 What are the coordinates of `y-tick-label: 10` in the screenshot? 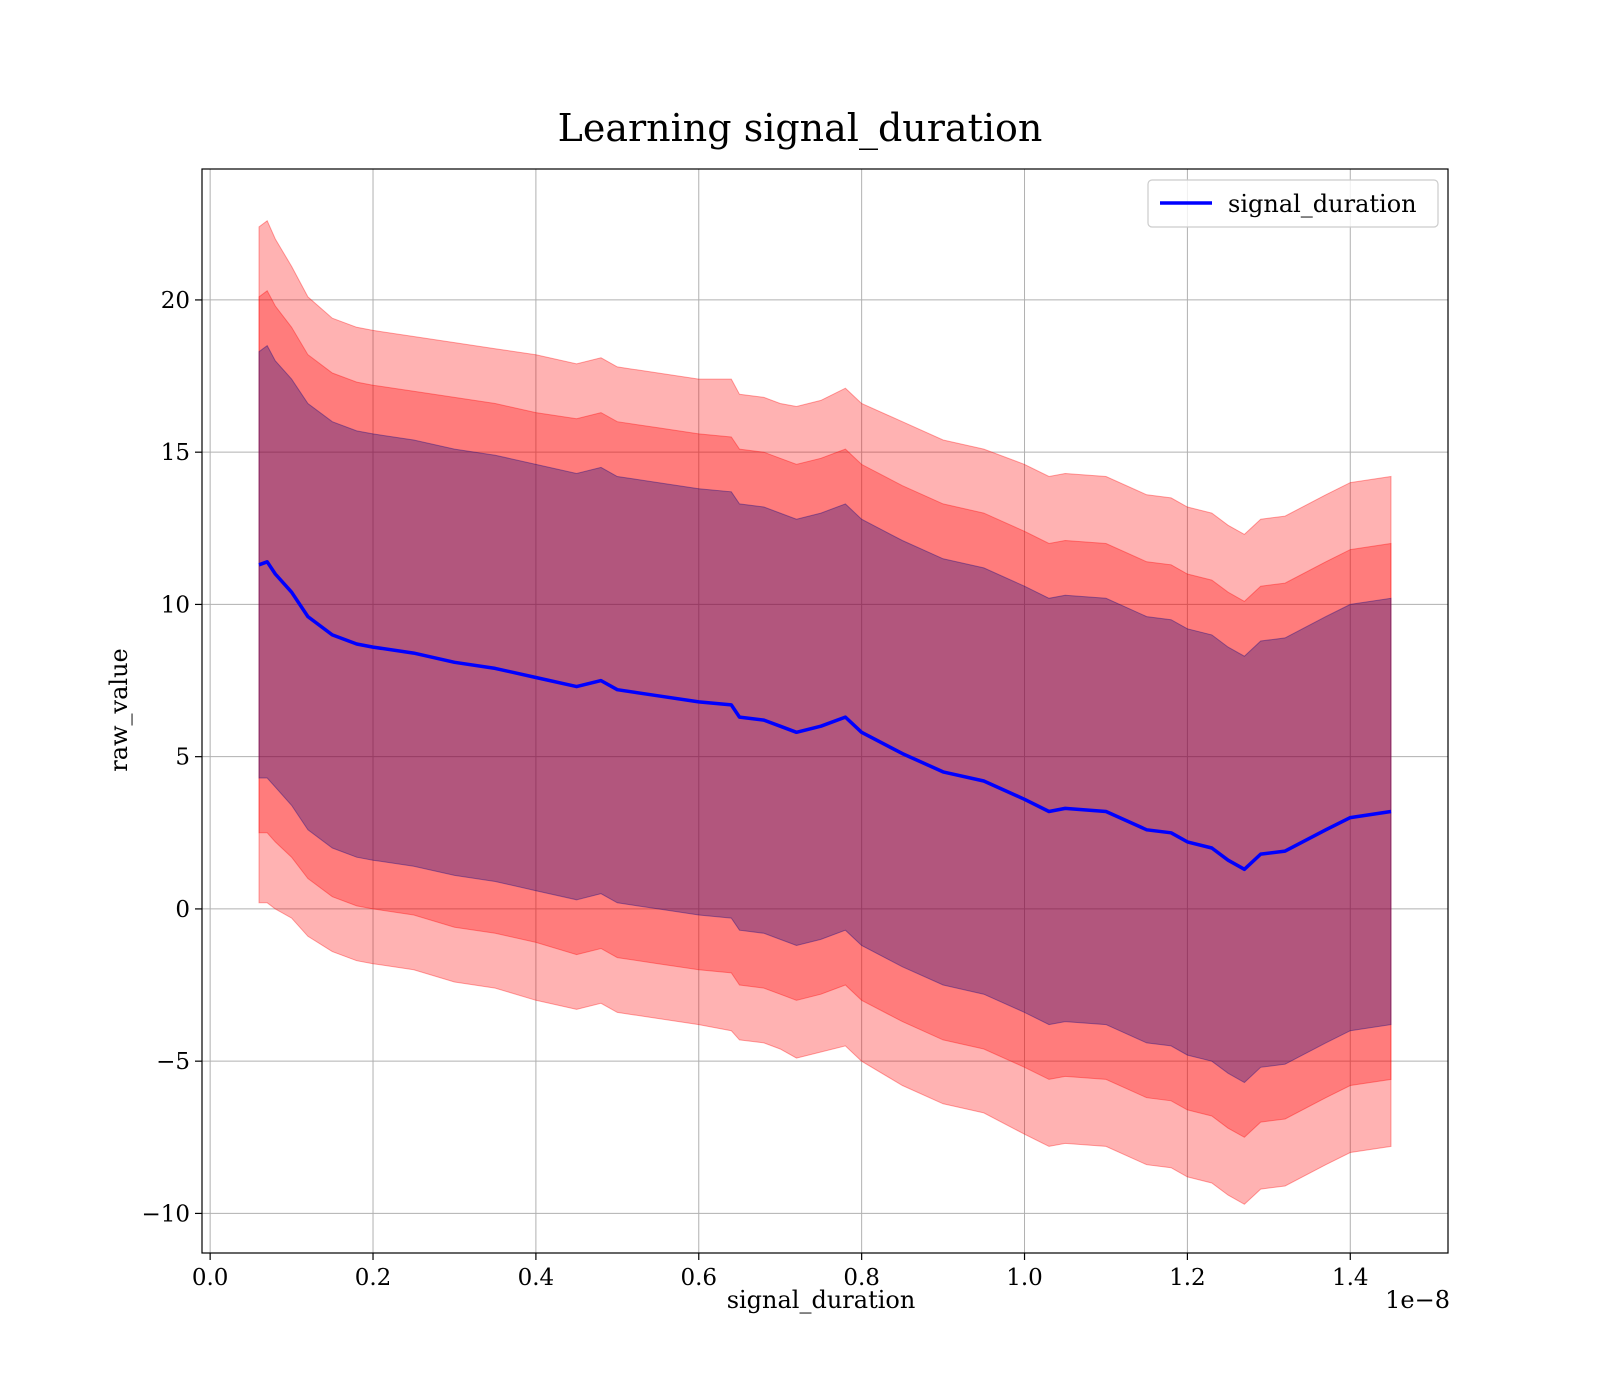 It's located at (175, 605).